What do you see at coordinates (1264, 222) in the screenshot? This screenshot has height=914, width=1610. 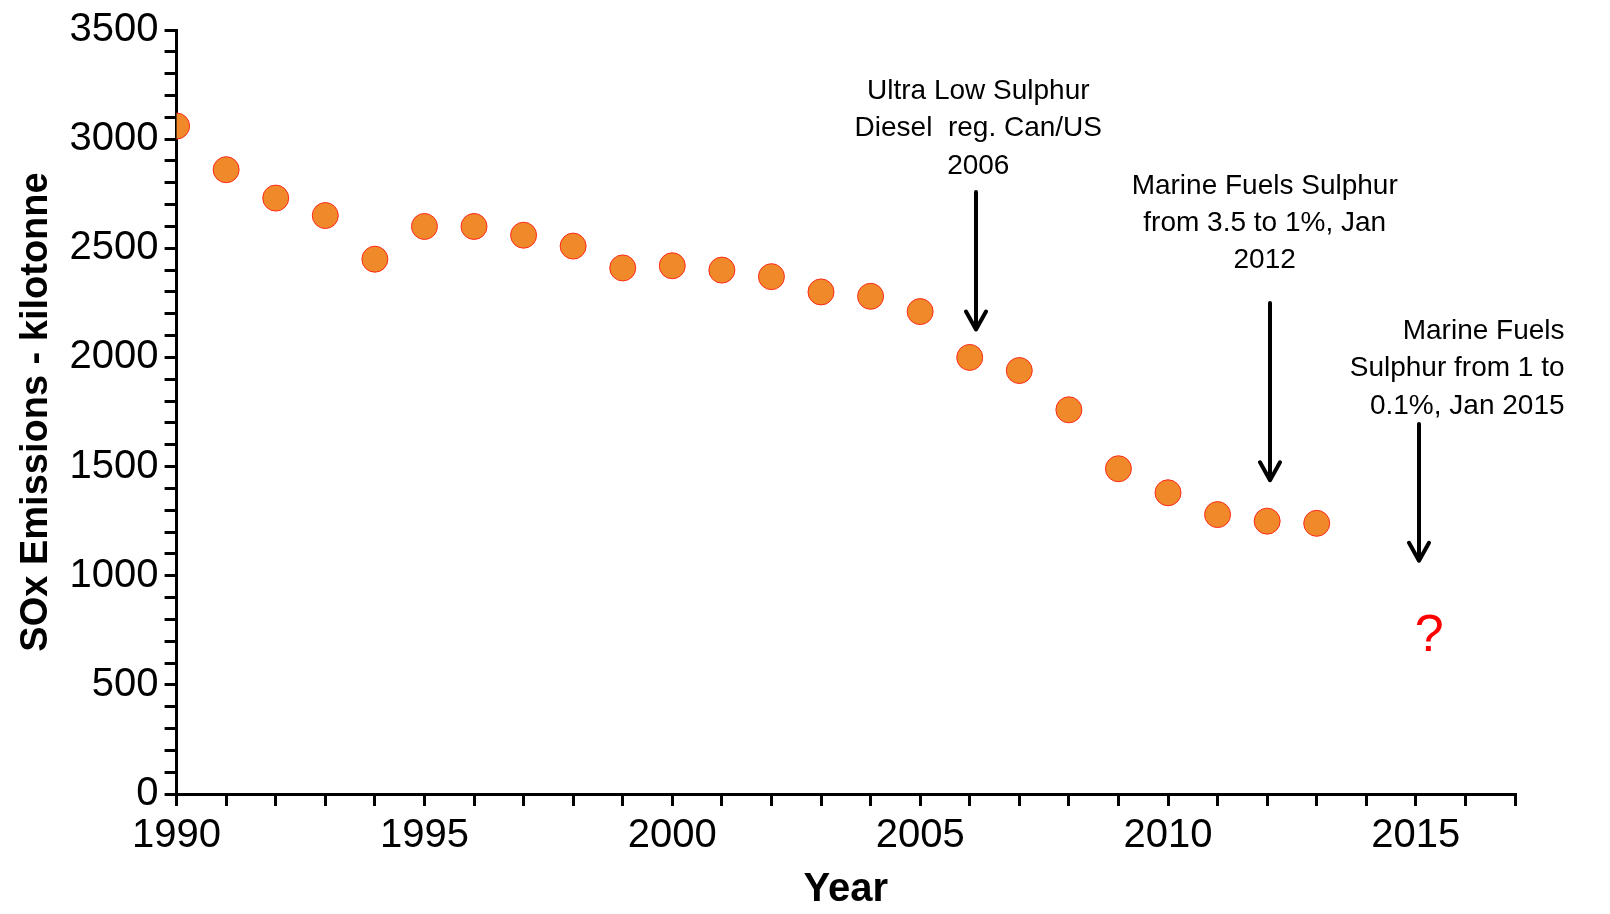 I see `annotation: Marine Fuels Sulphur from 3.5 to 1%, Jan 2012` at bounding box center [1264, 222].